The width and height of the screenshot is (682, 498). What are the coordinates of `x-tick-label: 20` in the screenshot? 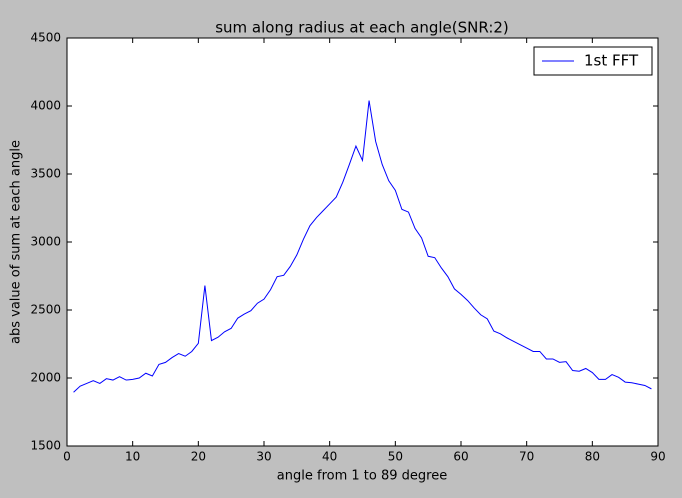 It's located at (198, 457).